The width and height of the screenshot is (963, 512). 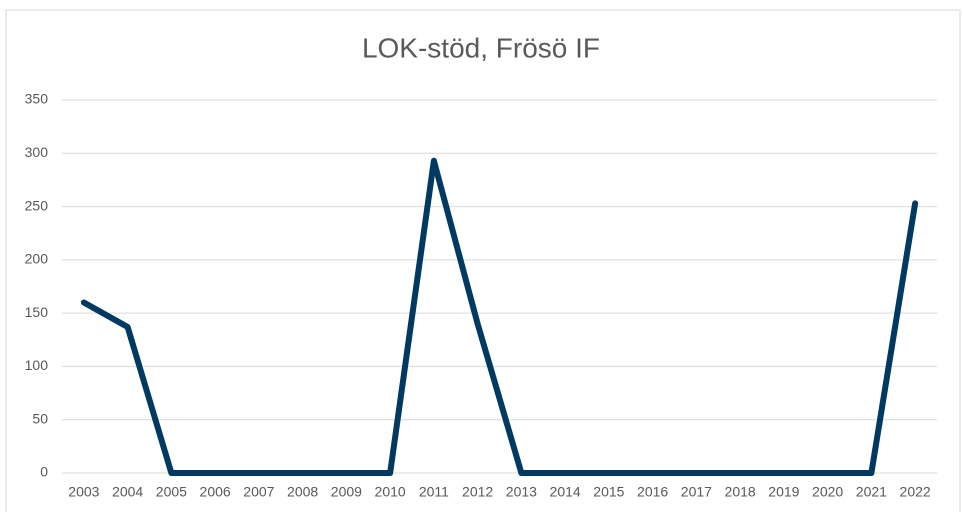 I want to click on y-tick-label: 200, so click(x=37, y=259).